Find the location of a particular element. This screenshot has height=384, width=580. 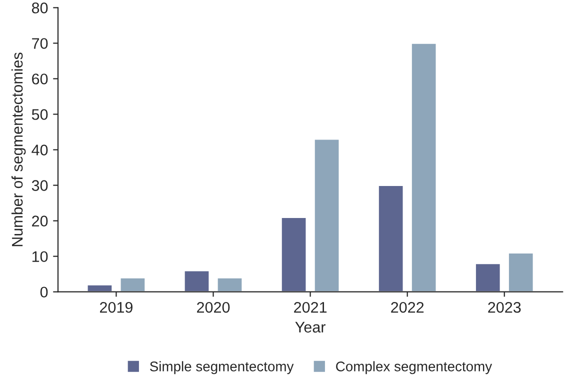

x-tick-label: 2021 is located at coordinates (310, 307).